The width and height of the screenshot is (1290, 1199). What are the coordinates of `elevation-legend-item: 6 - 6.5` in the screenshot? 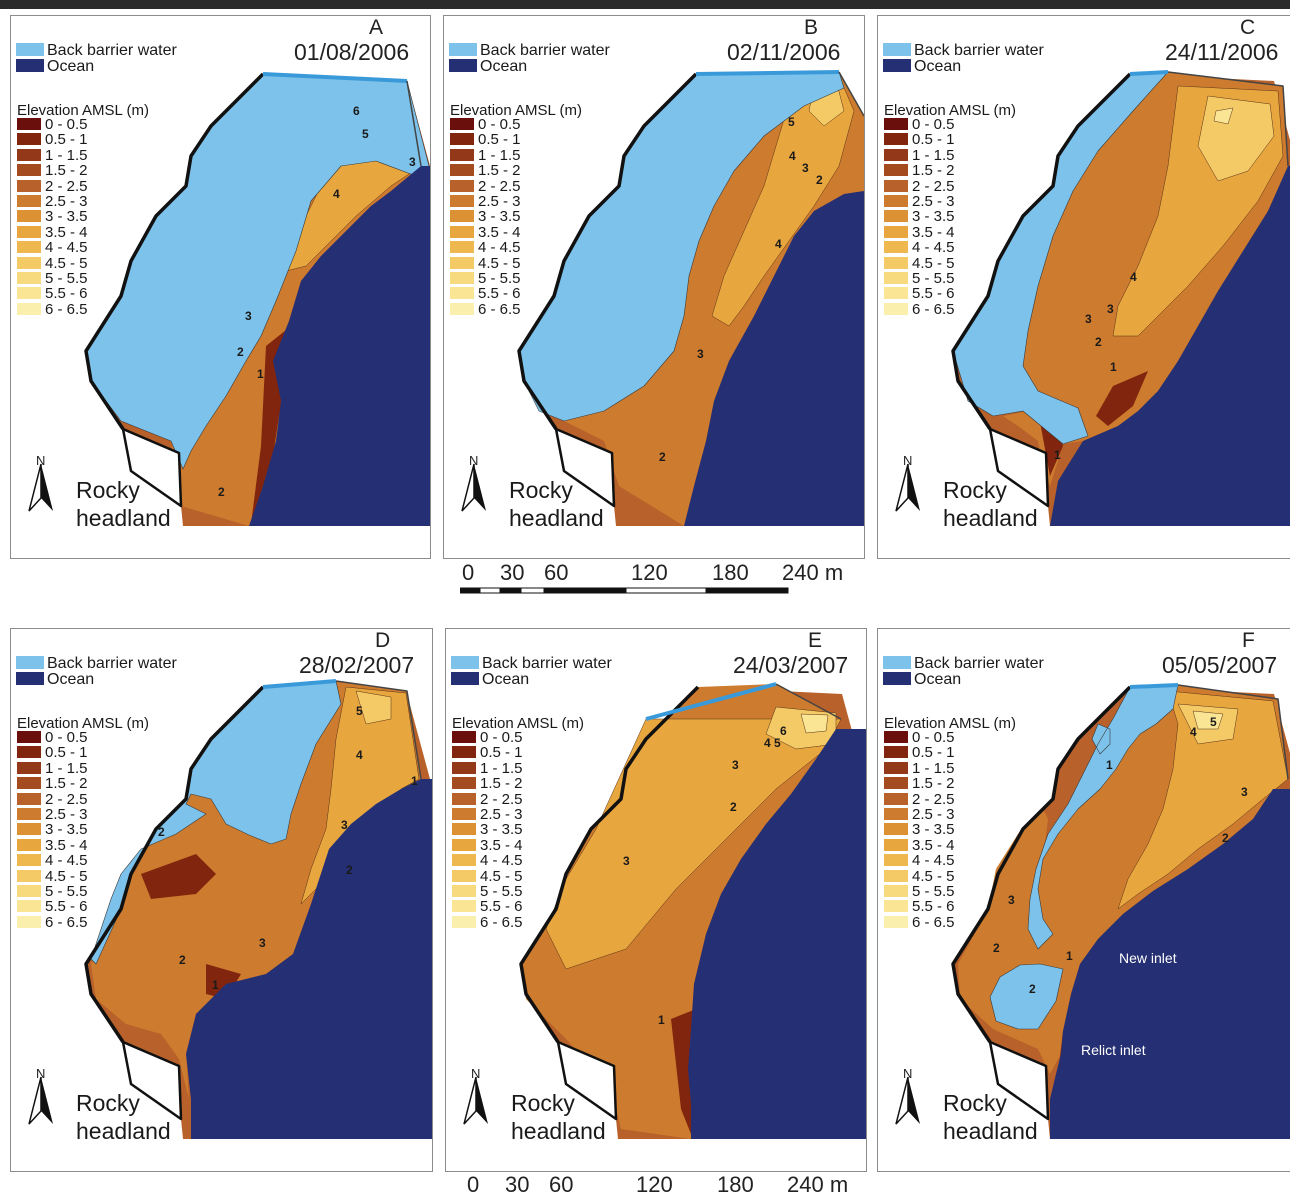 It's located at (487, 922).